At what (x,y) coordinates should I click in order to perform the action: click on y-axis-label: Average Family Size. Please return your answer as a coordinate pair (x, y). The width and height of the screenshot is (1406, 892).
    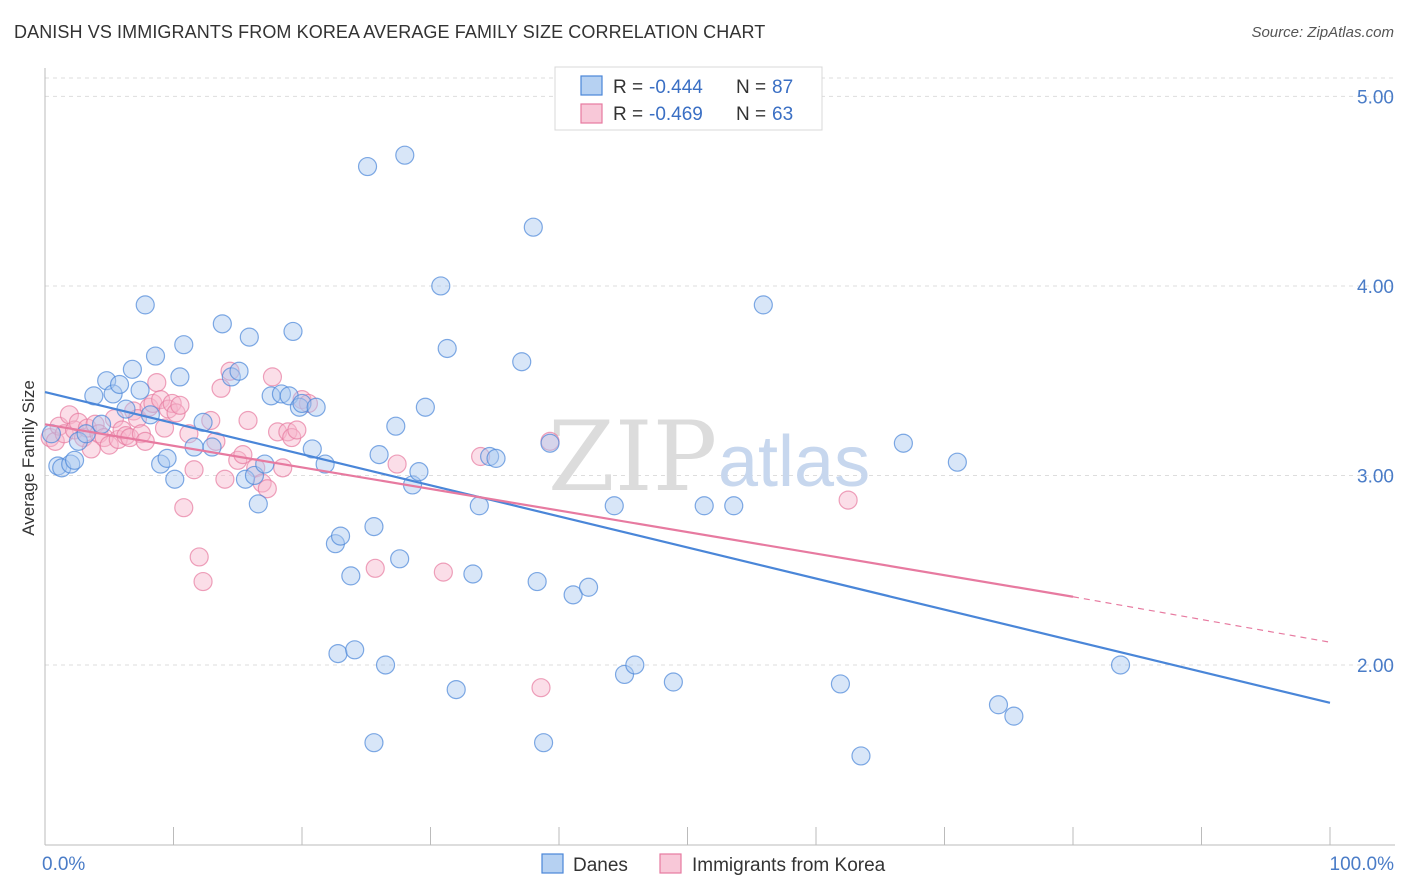
    Looking at the image, I should click on (28, 458).